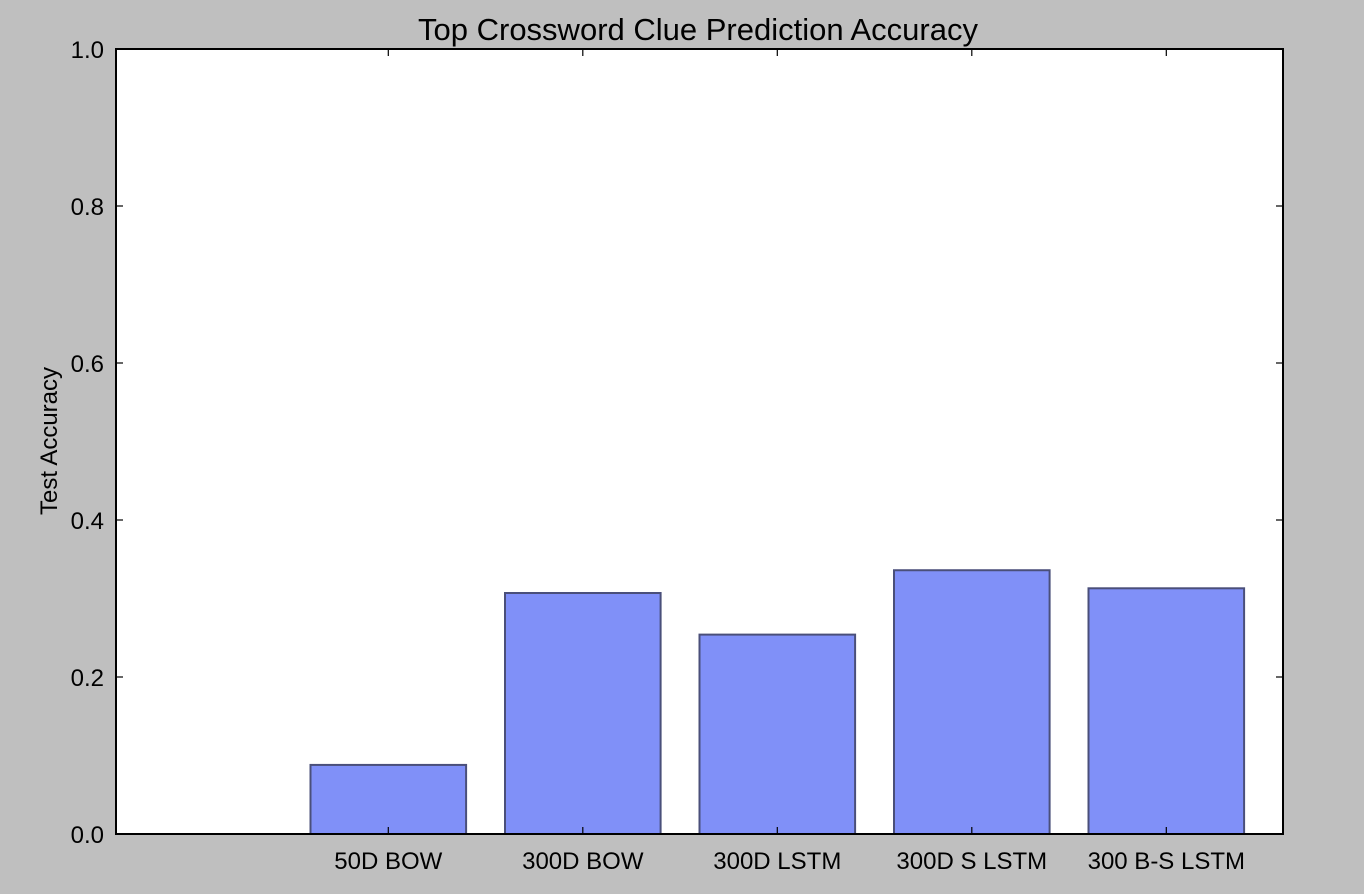  I want to click on y-tick-label: 1.0, so click(87, 50).